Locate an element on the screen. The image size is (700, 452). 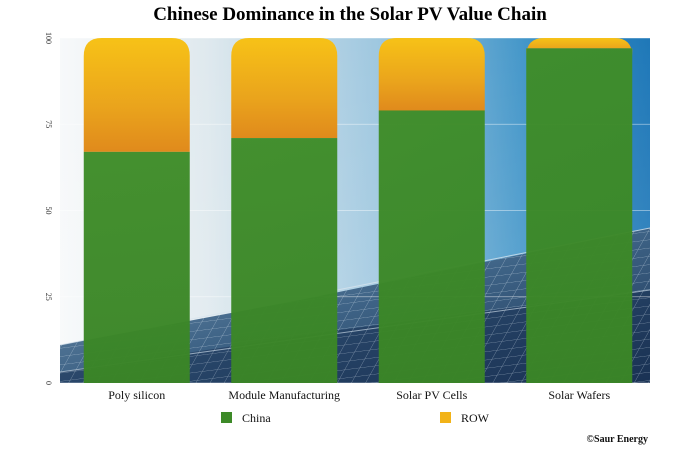
legend-label-china: China is located at coordinates (256, 418).